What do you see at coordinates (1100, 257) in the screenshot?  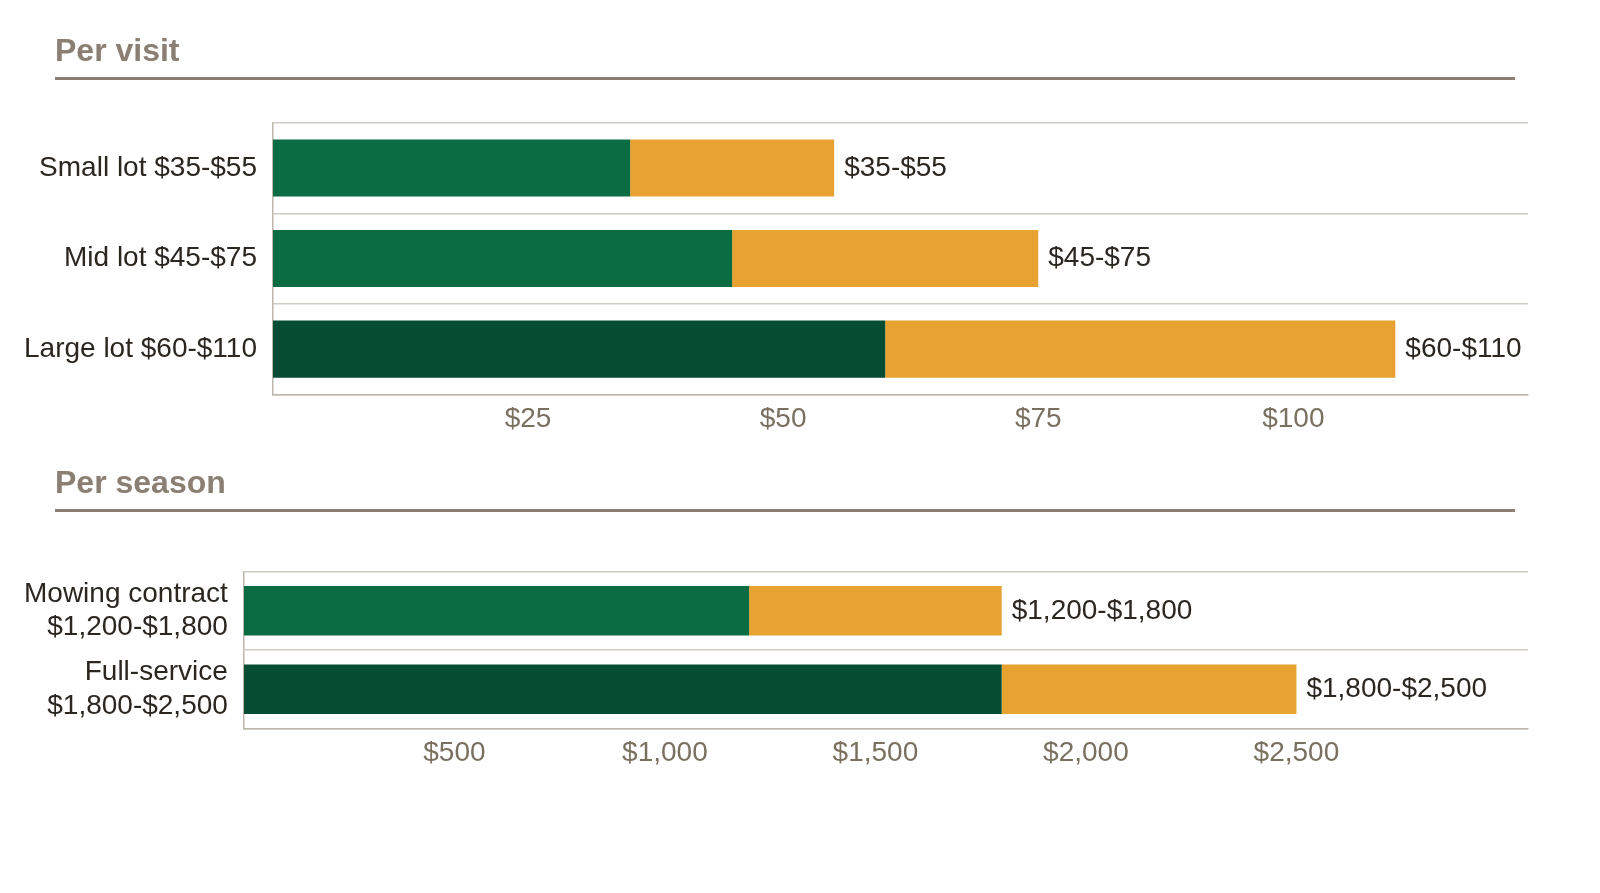 I see `total-label: $45-$75` at bounding box center [1100, 257].